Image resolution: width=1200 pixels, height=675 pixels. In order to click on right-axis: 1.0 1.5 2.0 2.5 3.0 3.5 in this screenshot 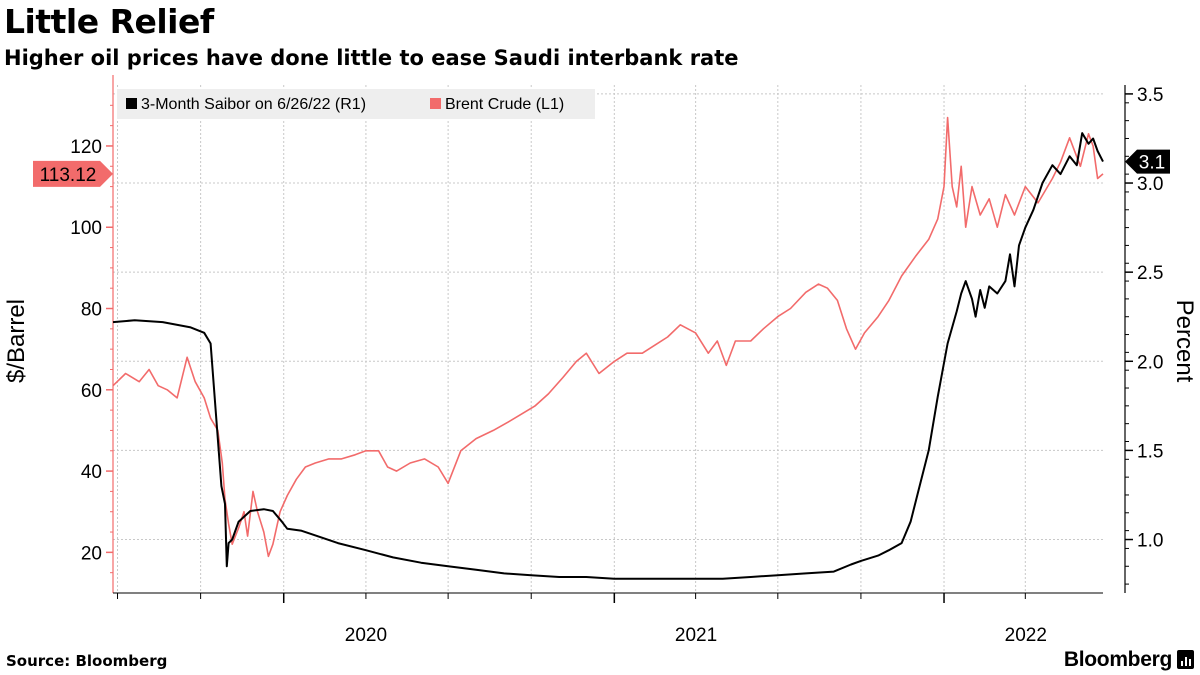, I will do `click(1143, 339)`.